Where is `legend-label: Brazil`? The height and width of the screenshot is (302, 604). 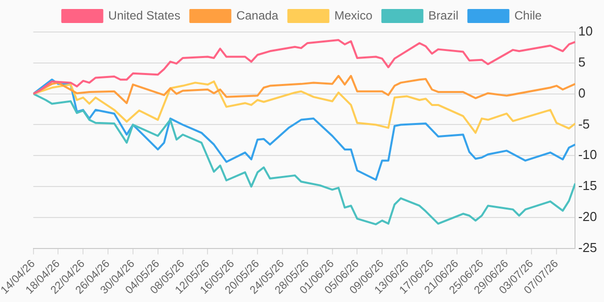 legend-label: Brazil is located at coordinates (443, 15).